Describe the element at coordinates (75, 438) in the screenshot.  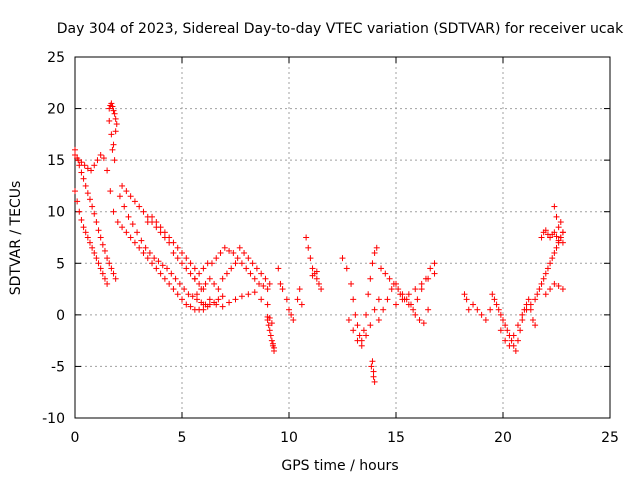
I see `x-tick-label: 0` at that location.